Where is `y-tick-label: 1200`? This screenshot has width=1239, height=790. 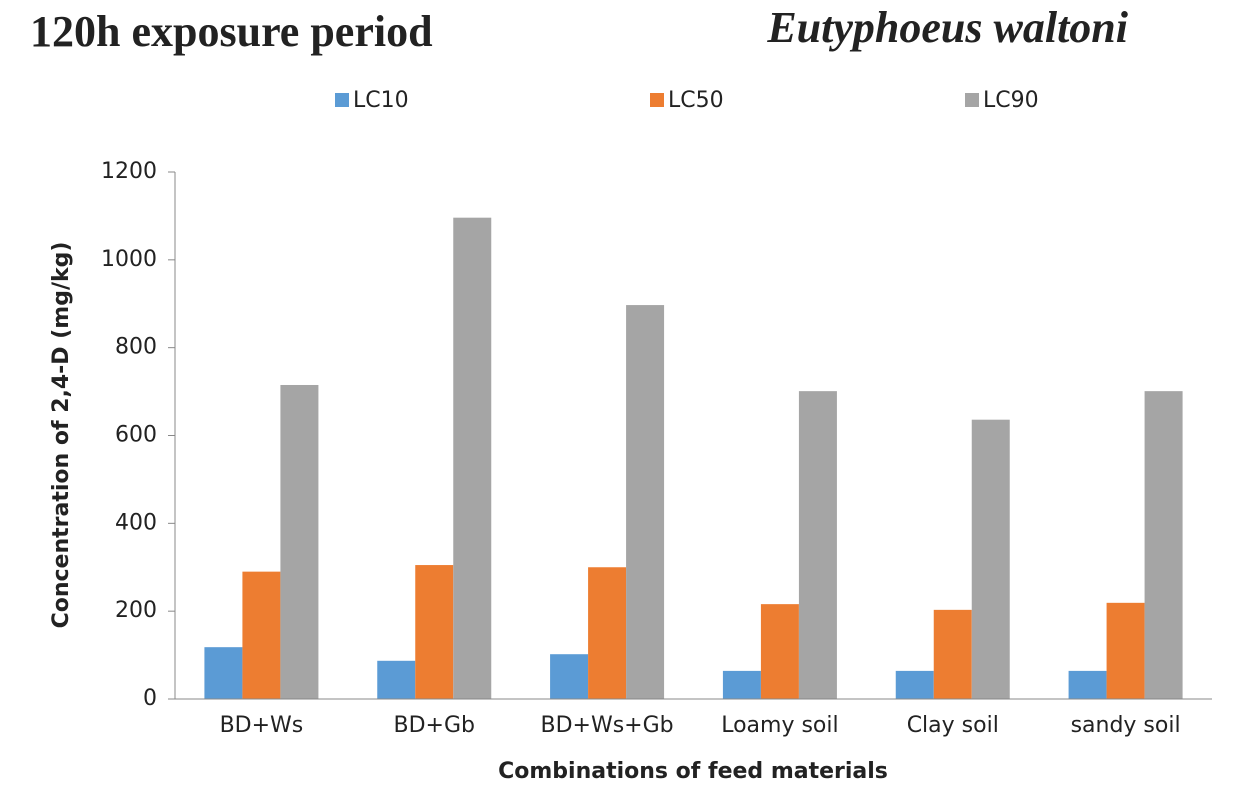 y-tick-label: 1200 is located at coordinates (129, 171).